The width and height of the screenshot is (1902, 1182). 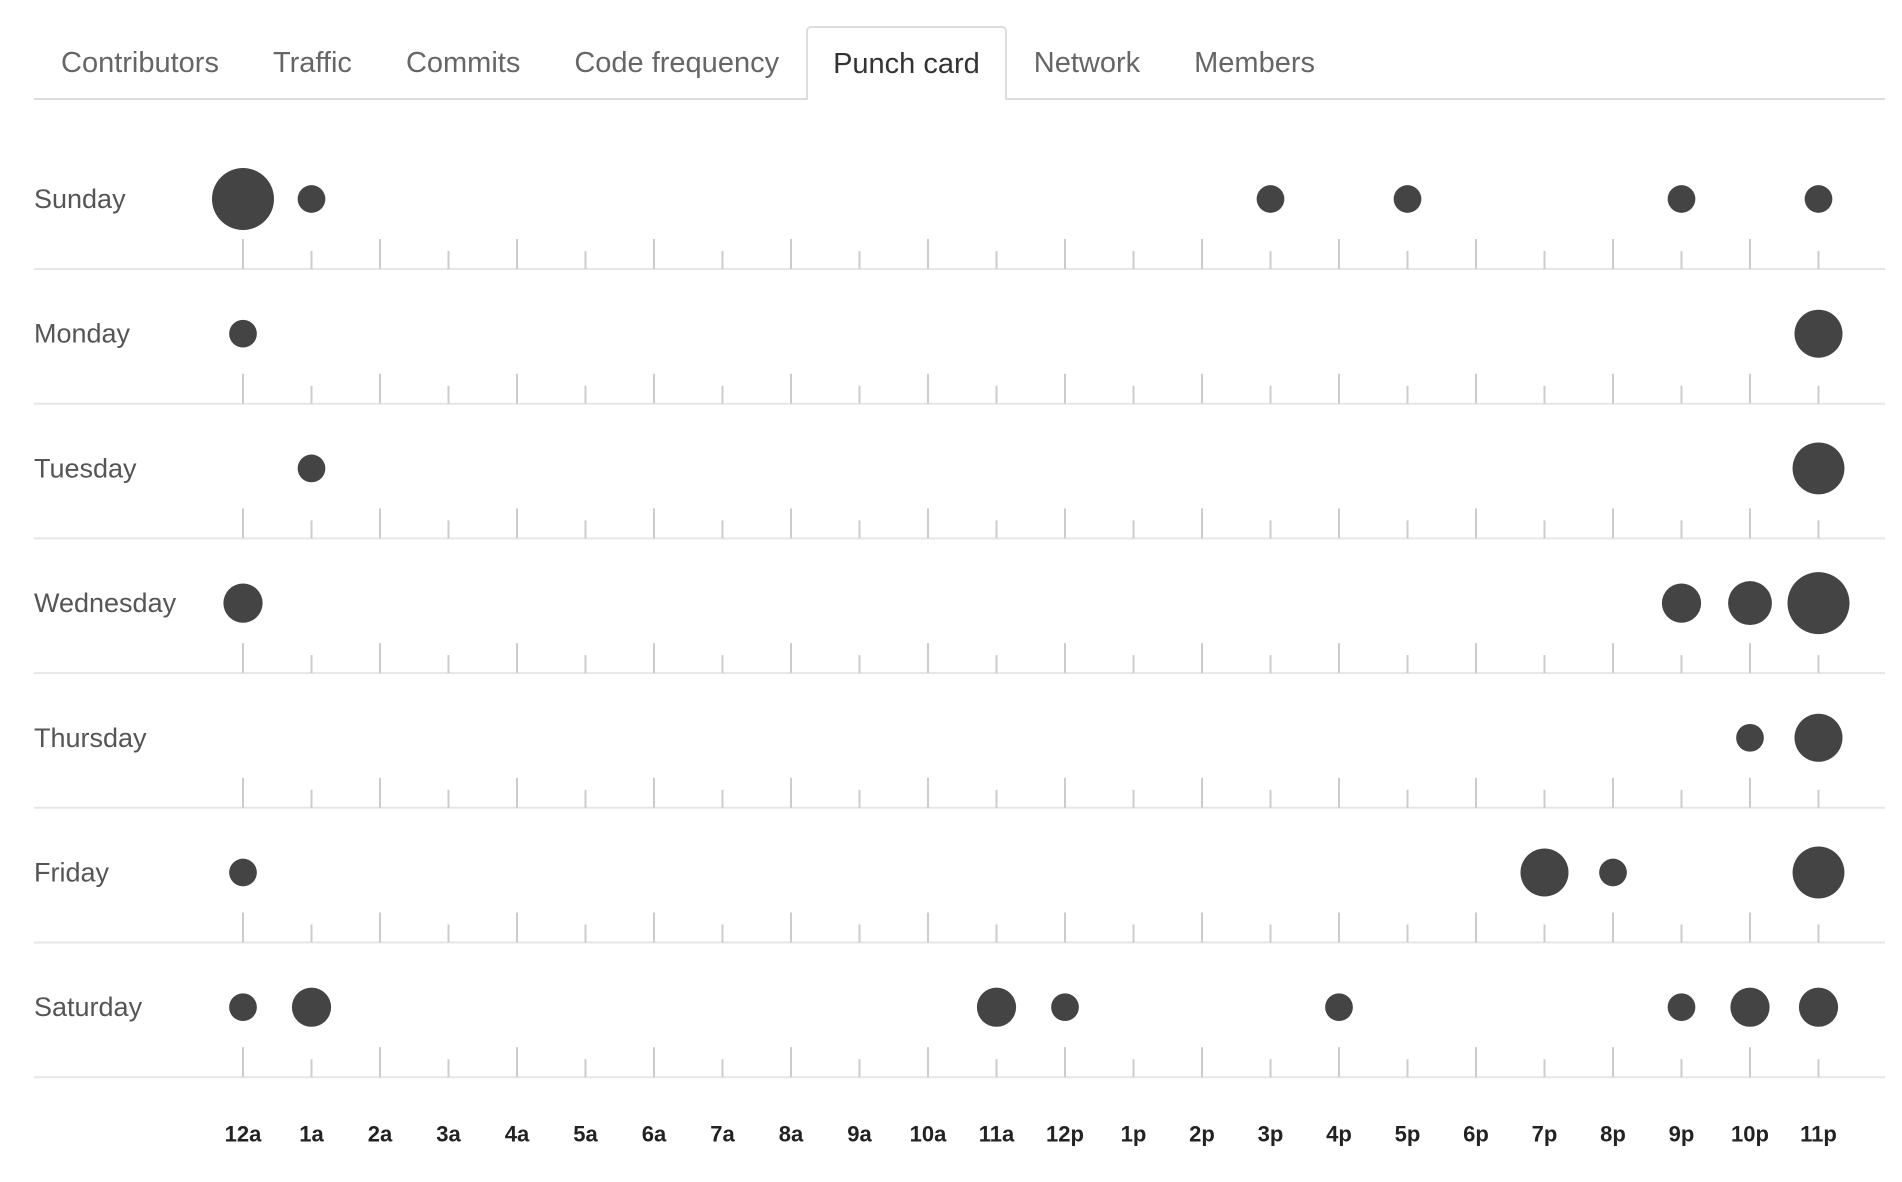 I want to click on tab-commits: Commits, so click(x=463, y=62).